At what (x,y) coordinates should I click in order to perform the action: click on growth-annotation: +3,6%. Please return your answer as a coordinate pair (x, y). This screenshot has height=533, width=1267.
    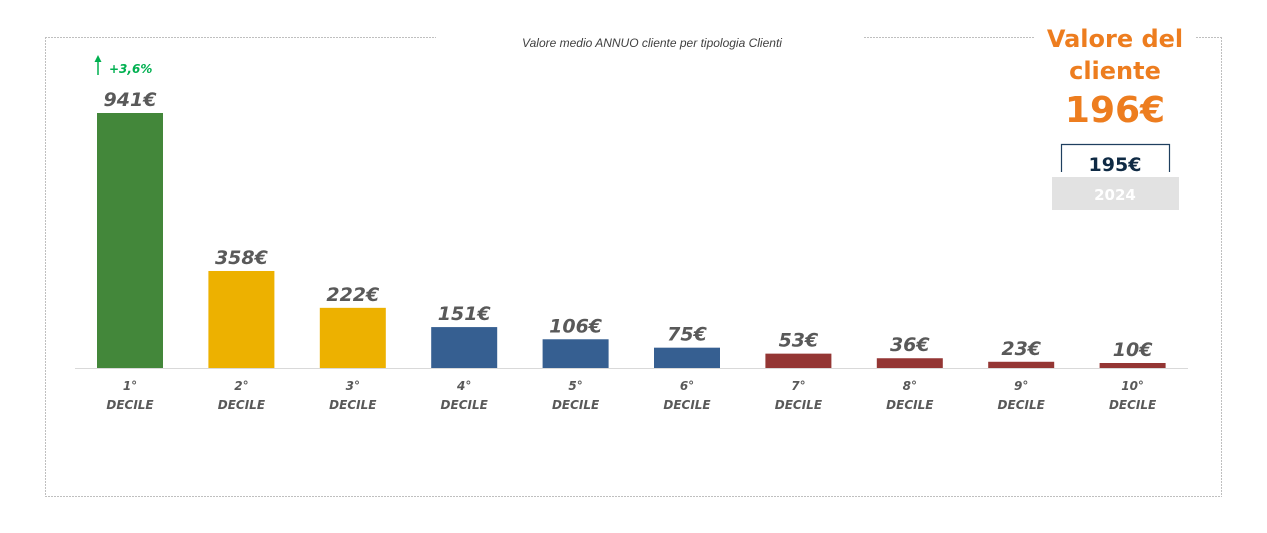
    Looking at the image, I should click on (123, 65).